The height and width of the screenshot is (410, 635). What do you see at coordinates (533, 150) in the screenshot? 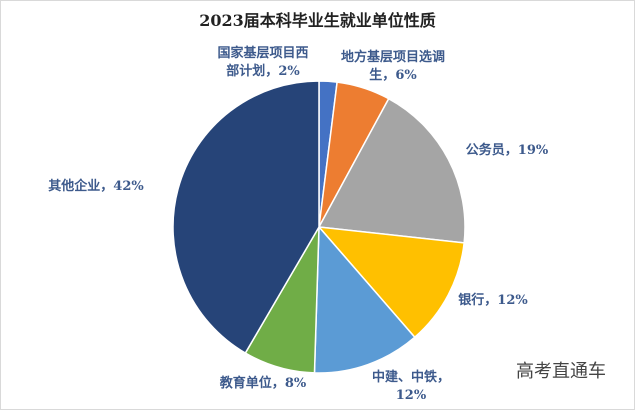
I see `value-label: 19%` at bounding box center [533, 150].